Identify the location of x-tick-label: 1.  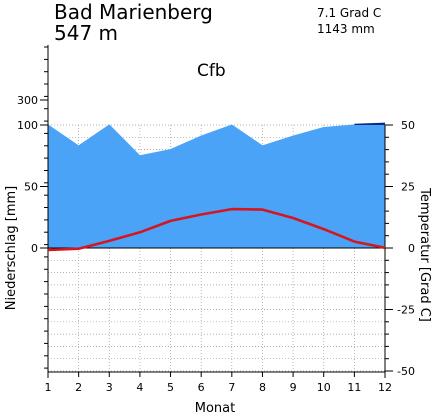
(48, 387).